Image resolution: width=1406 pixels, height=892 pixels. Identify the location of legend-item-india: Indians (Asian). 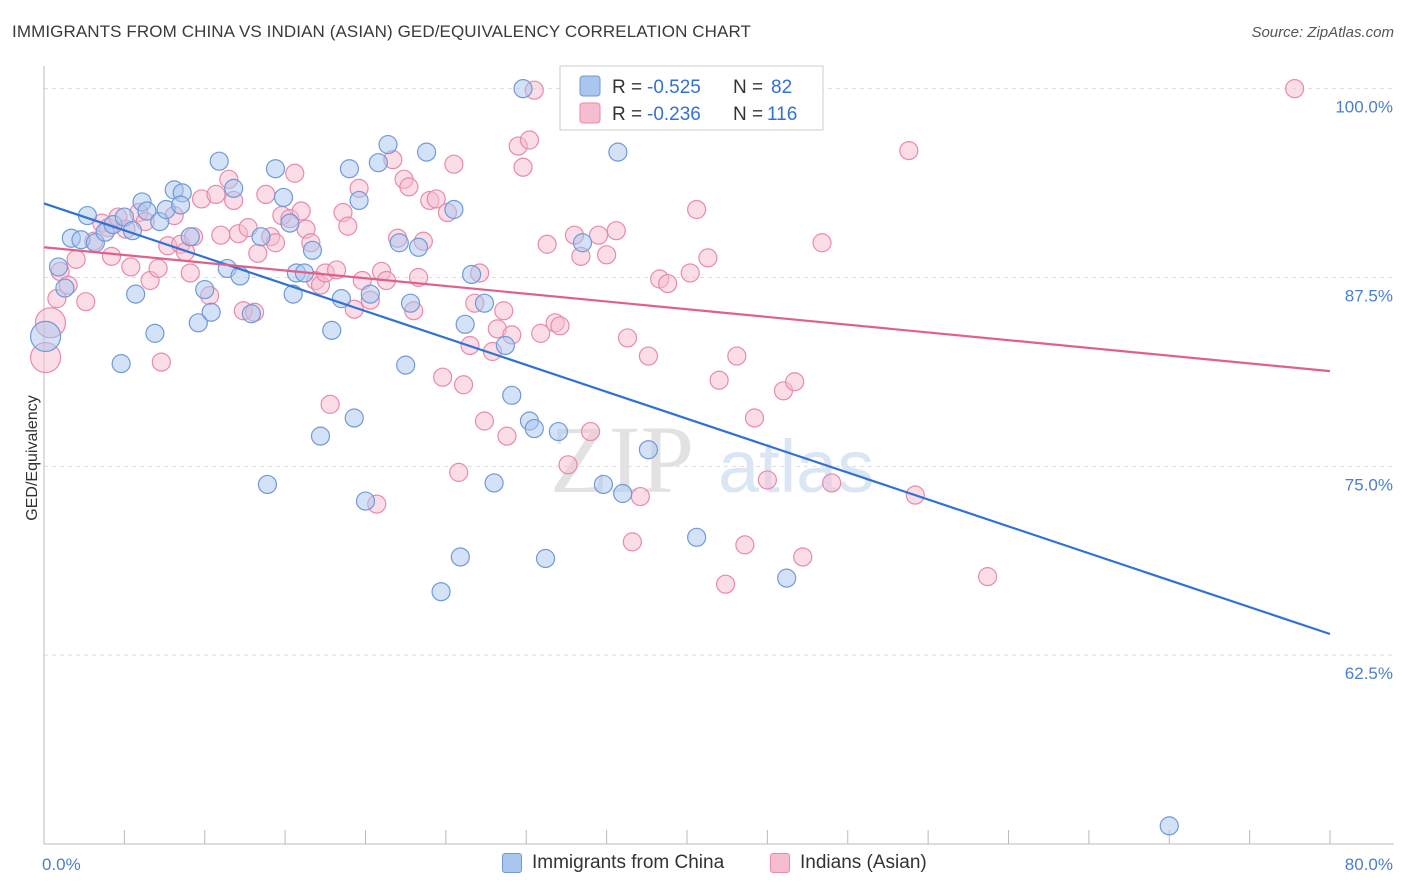
(848, 863).